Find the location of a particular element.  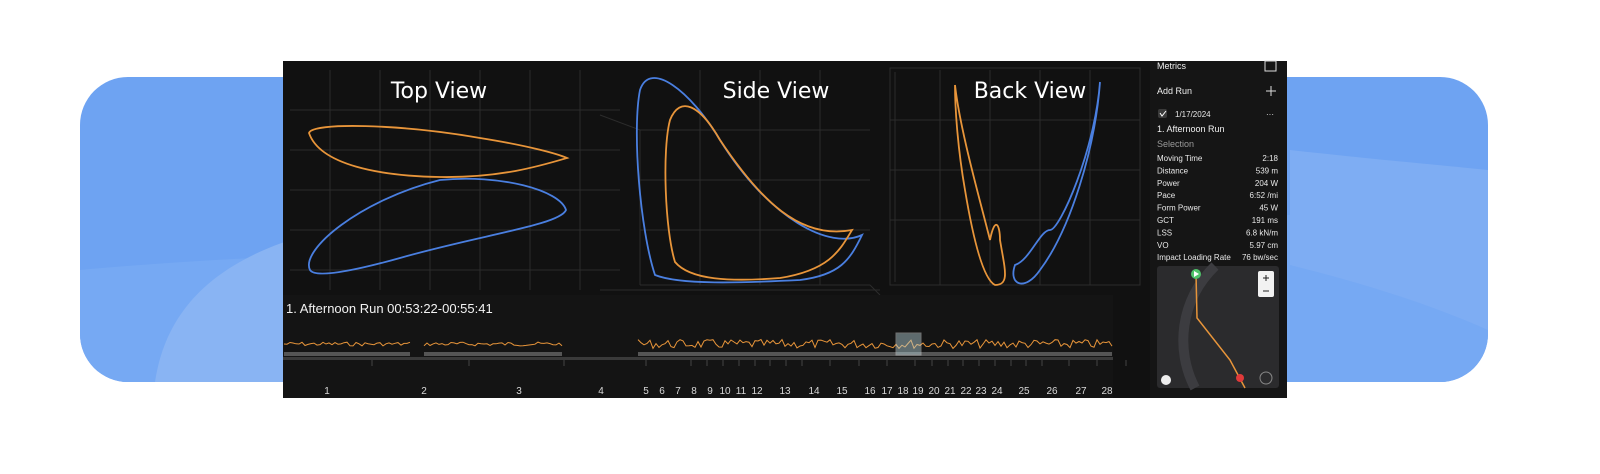

run-name: 1. Afternoon Run is located at coordinates (1191, 129).